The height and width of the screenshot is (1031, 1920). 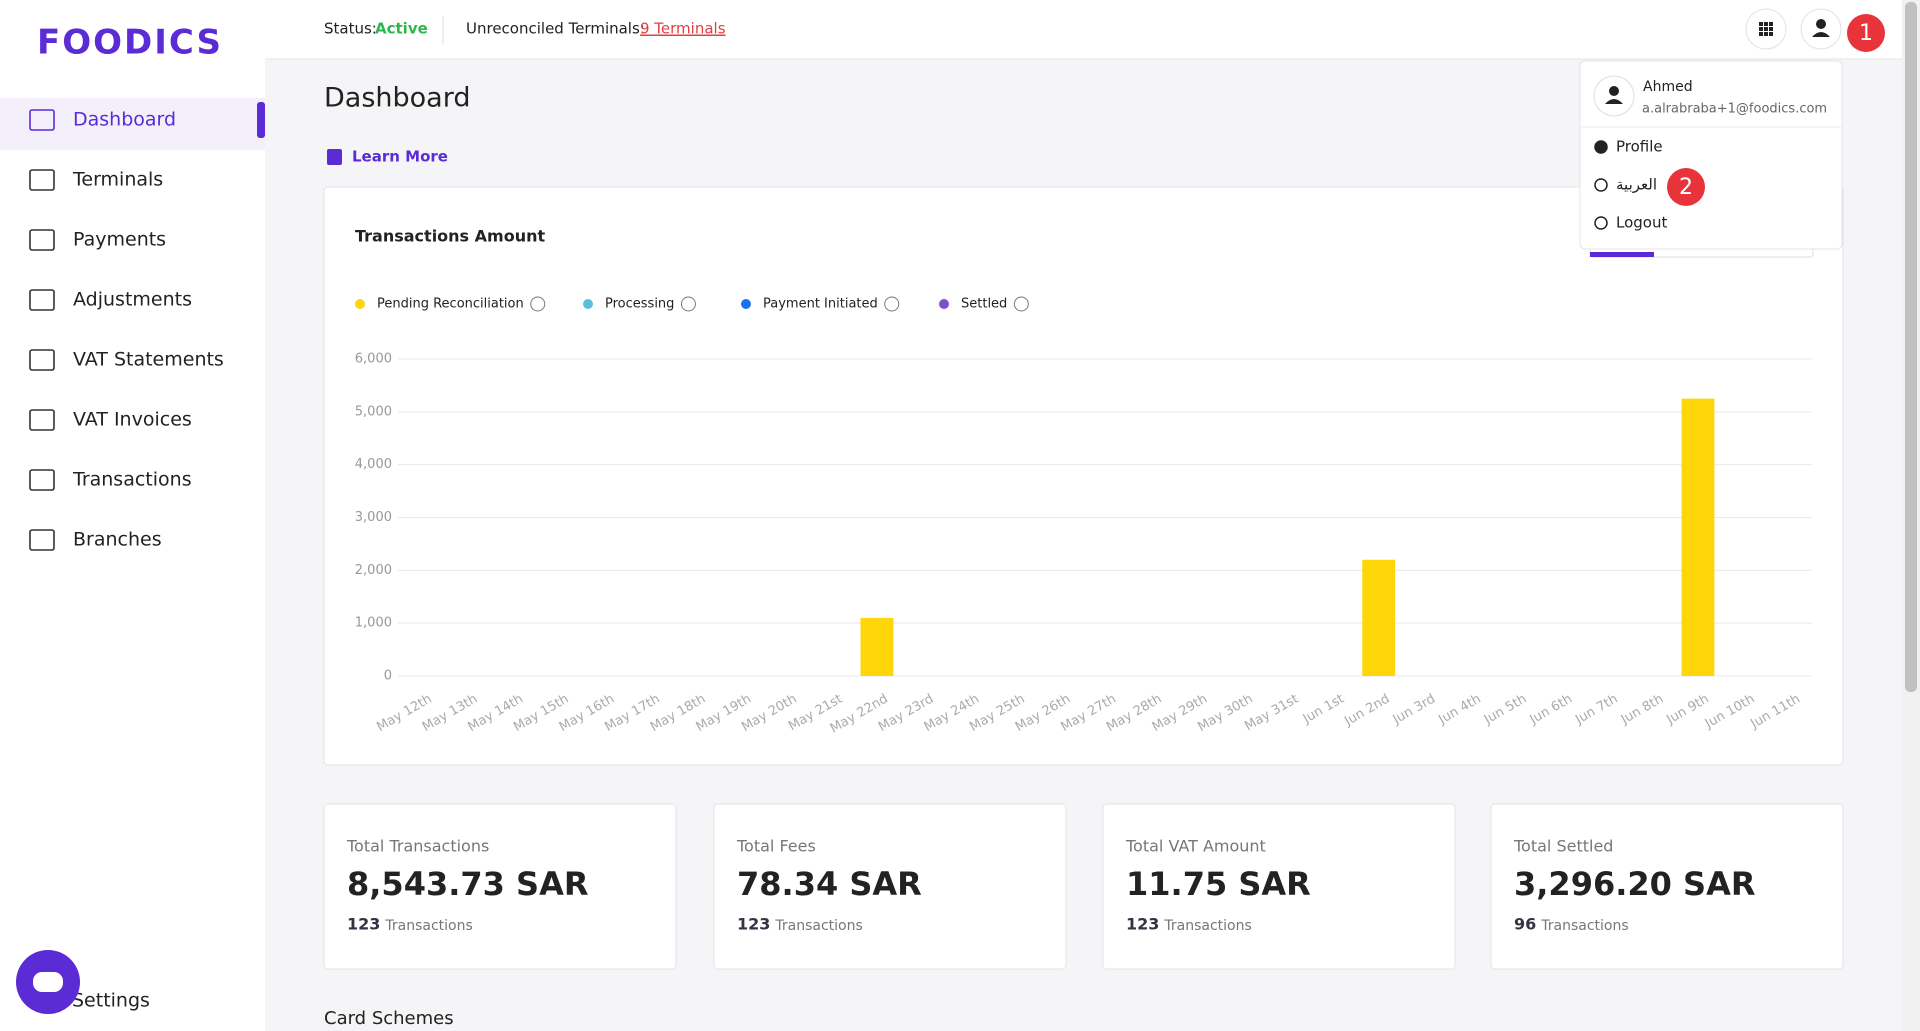 What do you see at coordinates (373, 623) in the screenshot?
I see `y-tick-label: 1,000` at bounding box center [373, 623].